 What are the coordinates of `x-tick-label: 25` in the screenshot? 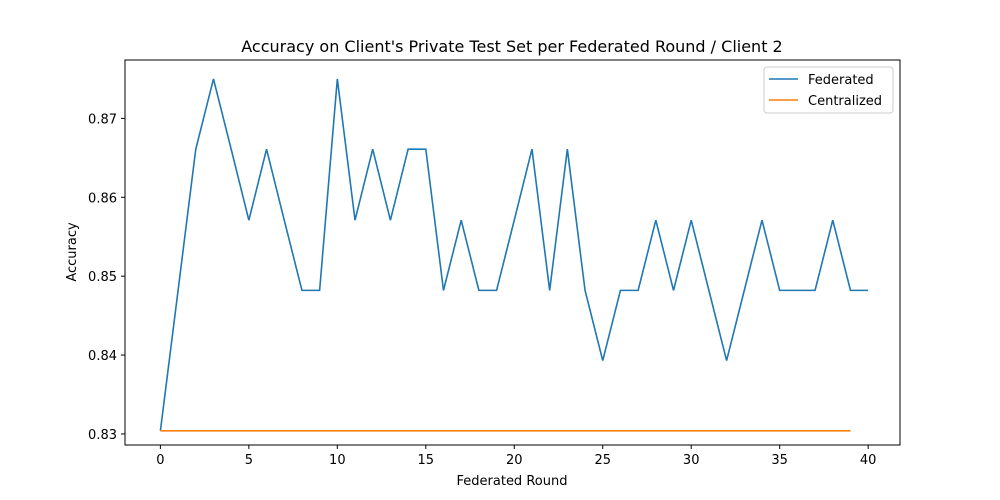 It's located at (602, 460).